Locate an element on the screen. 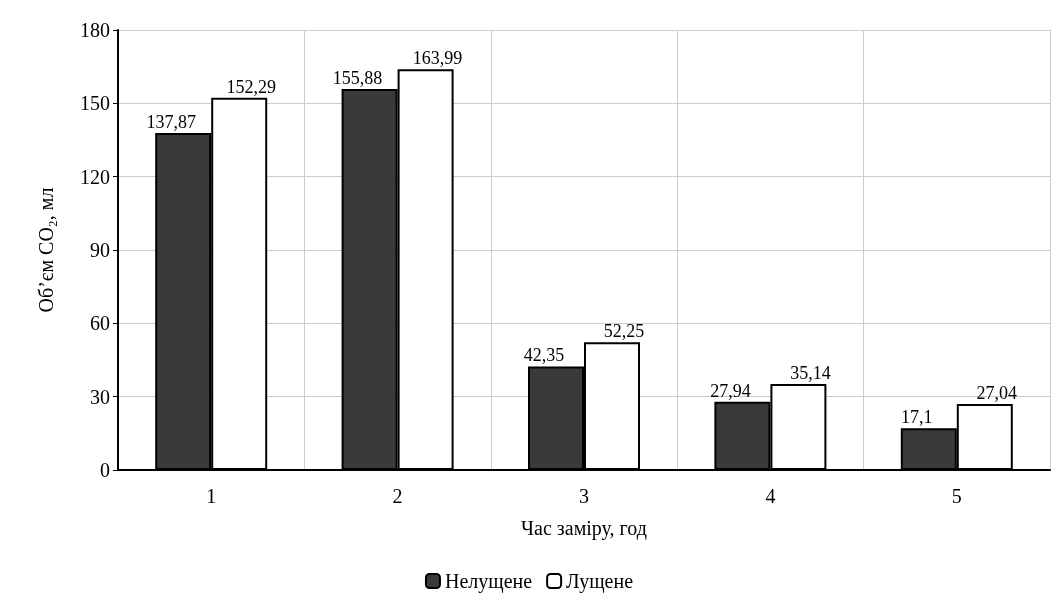 The image size is (1058, 600). data-label: 163,99 is located at coordinates (437, 58).